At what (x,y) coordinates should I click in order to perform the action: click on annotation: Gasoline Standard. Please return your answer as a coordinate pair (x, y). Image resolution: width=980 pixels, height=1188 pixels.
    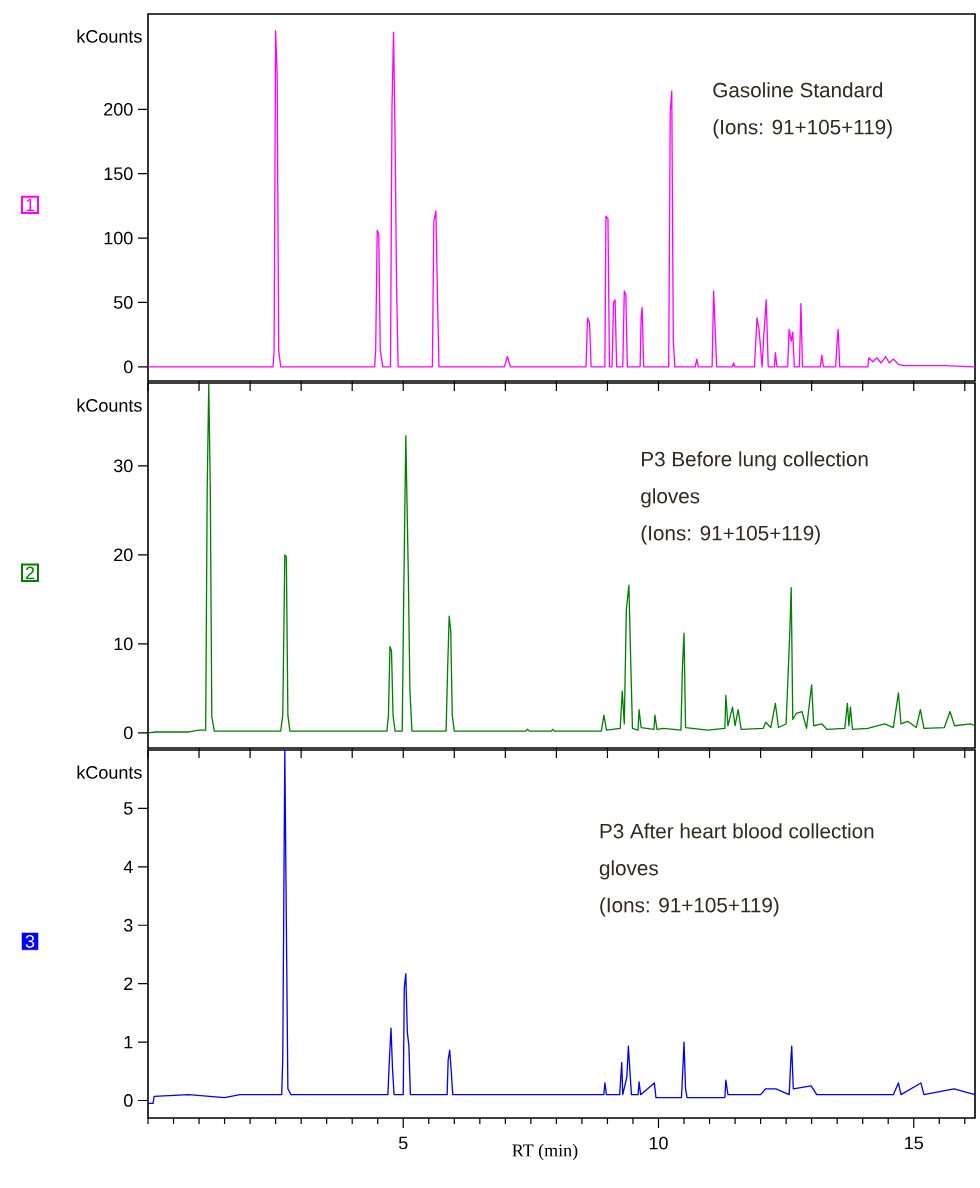
    Looking at the image, I should click on (798, 90).